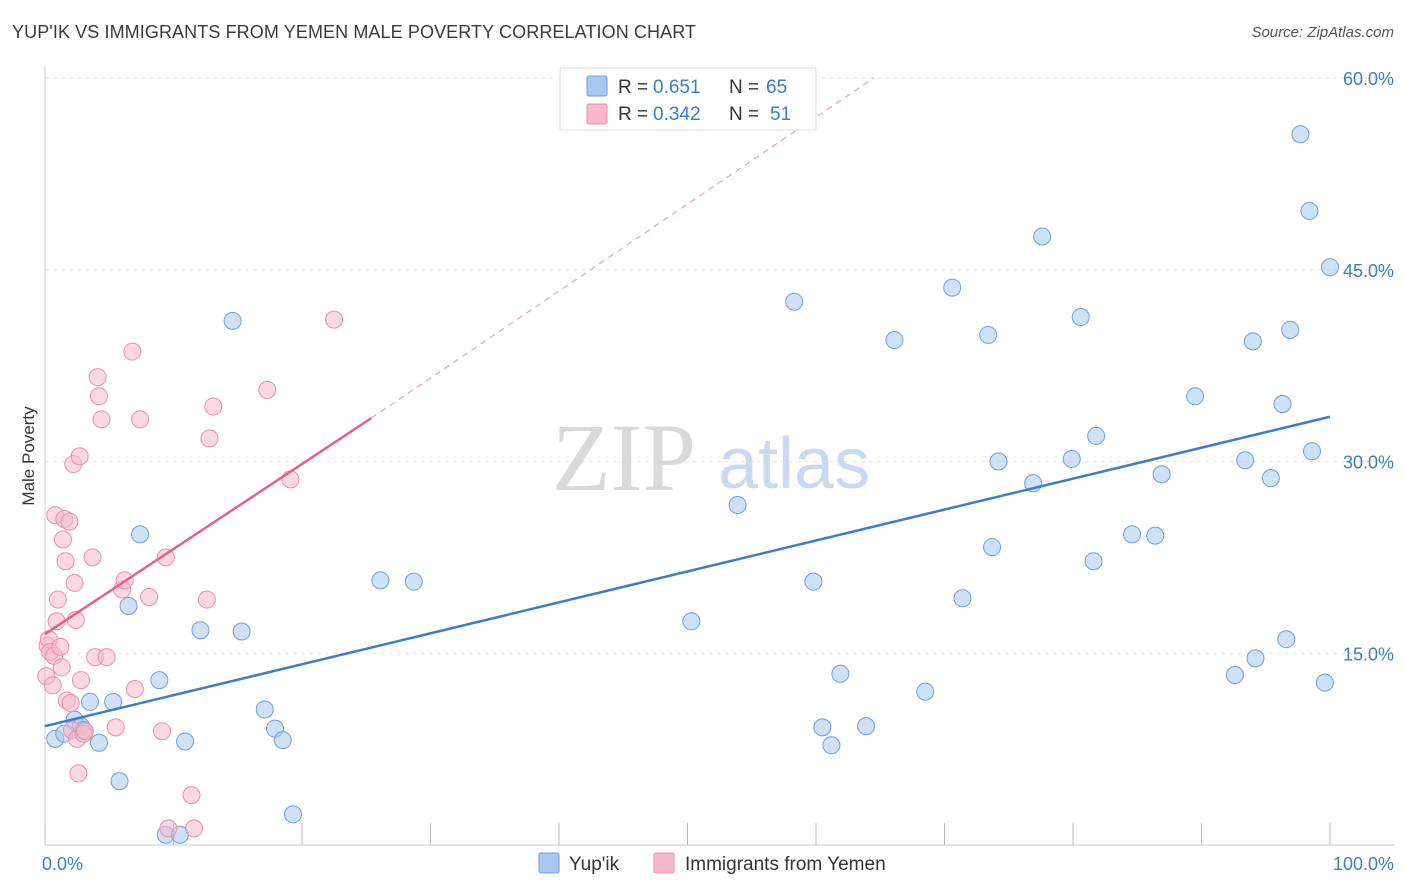 Image resolution: width=1406 pixels, height=892 pixels. What do you see at coordinates (62, 864) in the screenshot?
I see `x-tick-label: 0.0%` at bounding box center [62, 864].